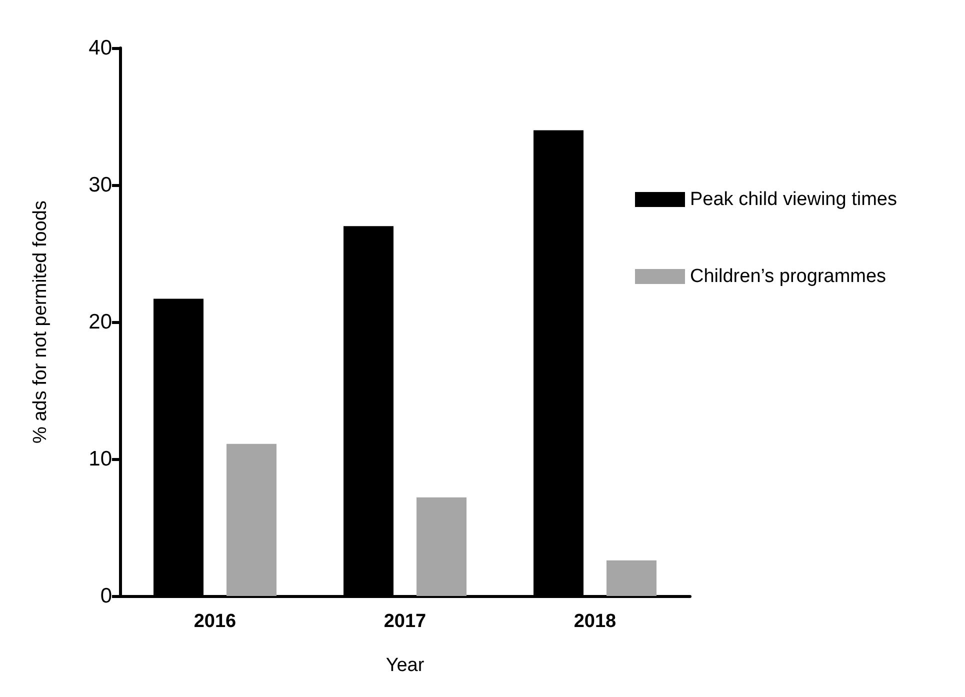 The image size is (965, 697). I want to click on x-tick-label: 2017, so click(405, 621).